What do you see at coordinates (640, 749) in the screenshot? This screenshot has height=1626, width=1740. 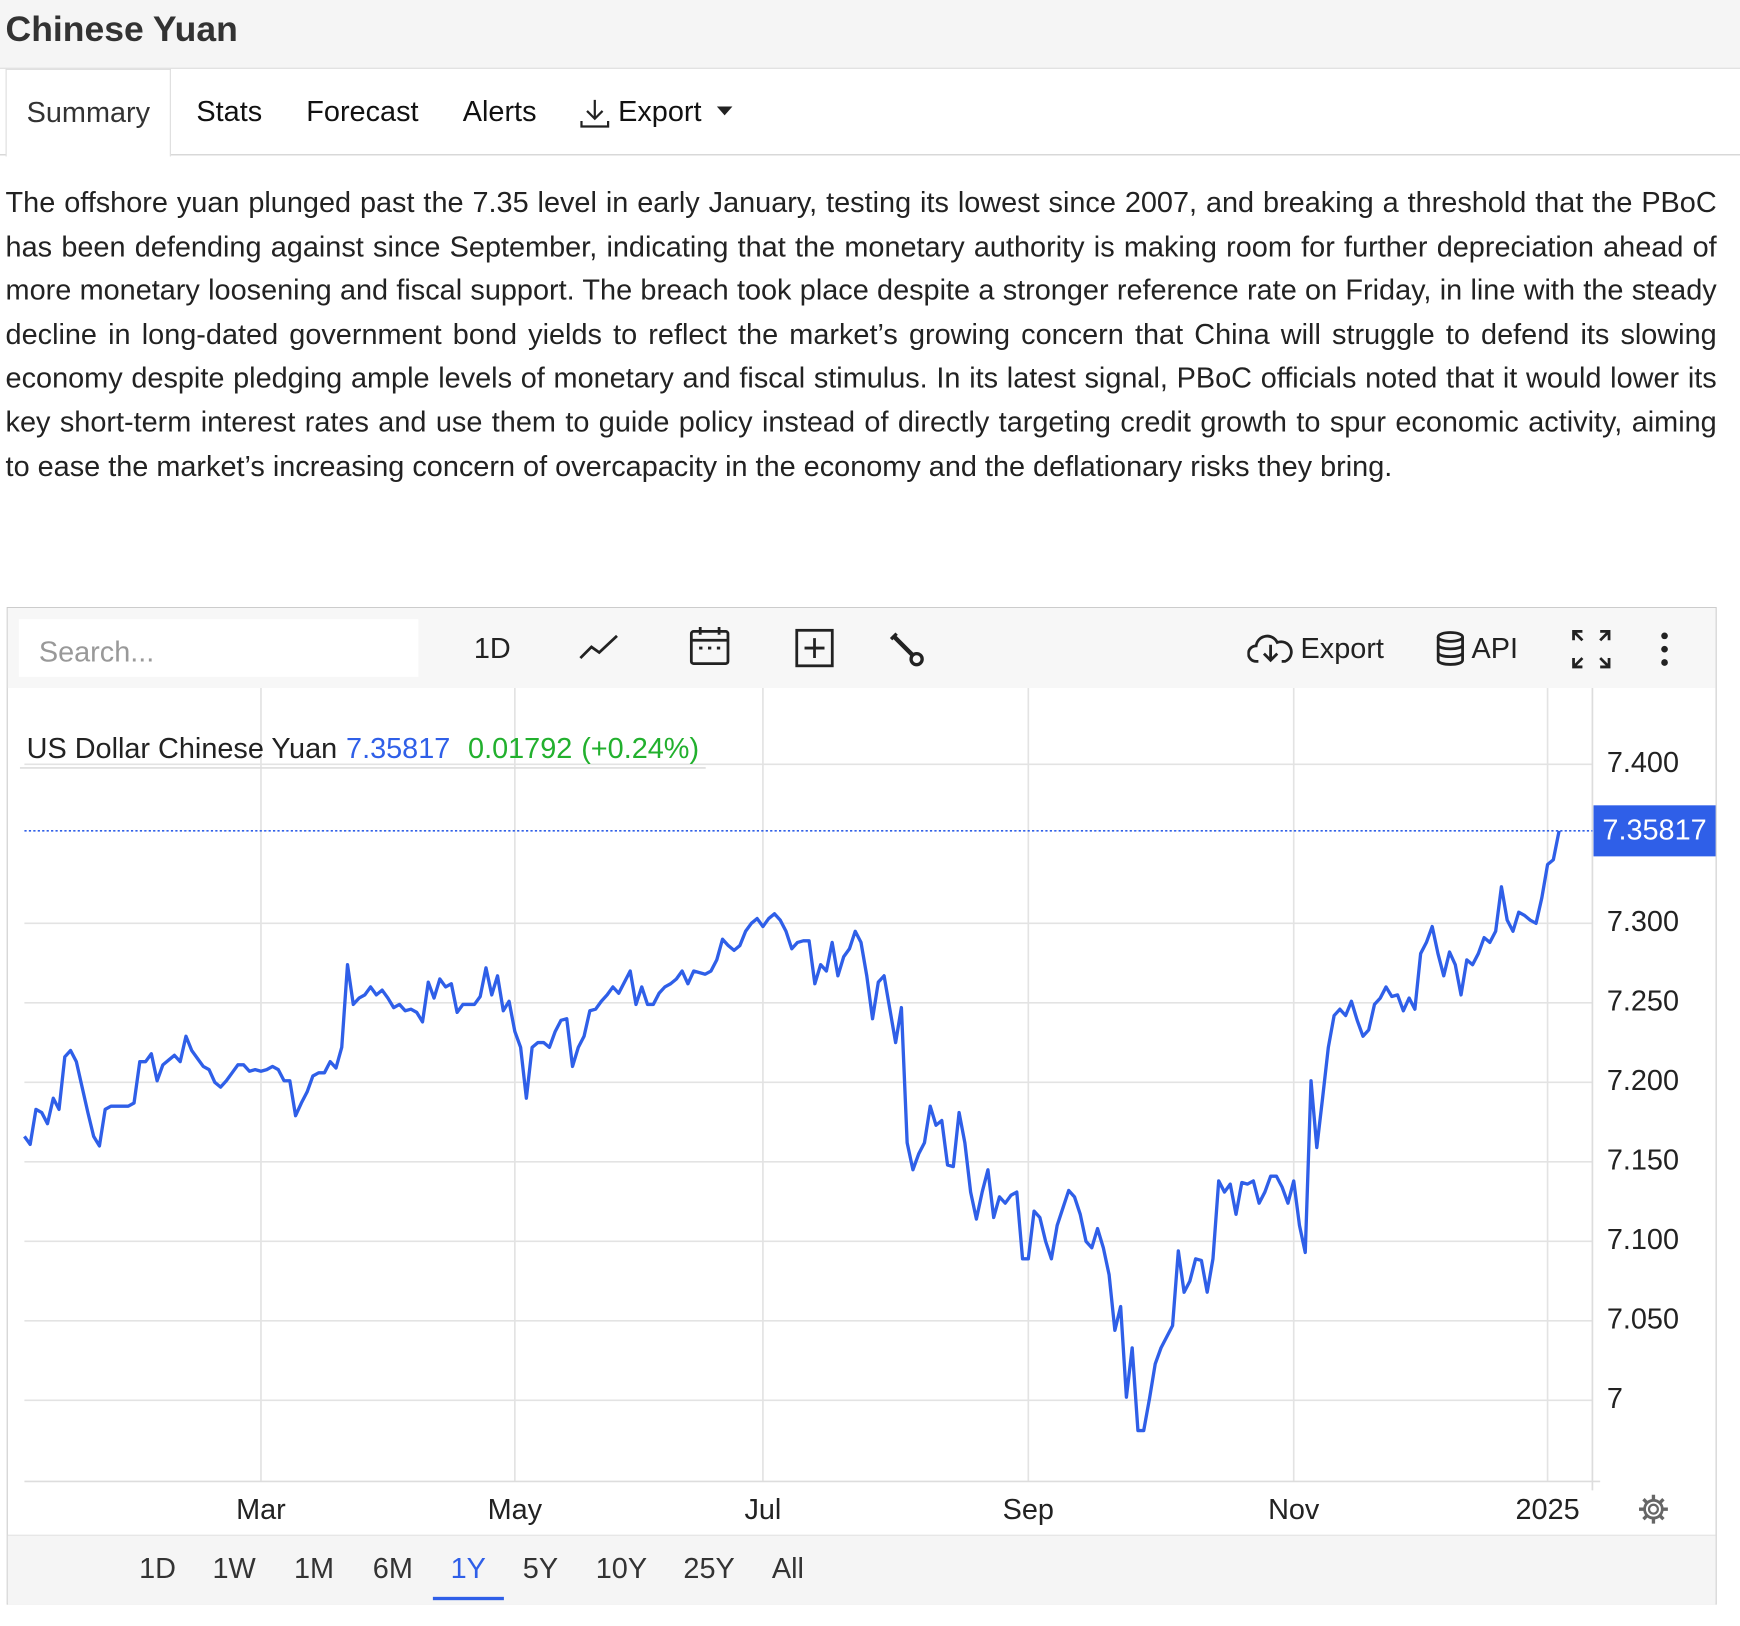 I see `legend-change-percent: (+0.24%)` at bounding box center [640, 749].